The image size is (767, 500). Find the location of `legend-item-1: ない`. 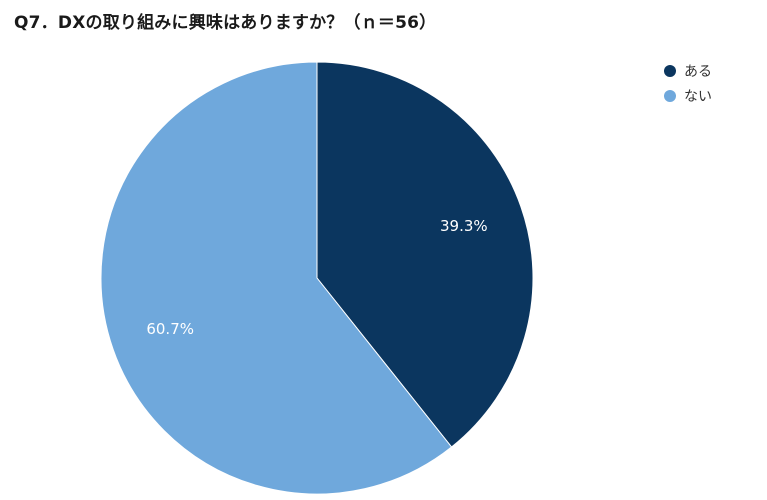

legend-item-1: ない is located at coordinates (688, 95).